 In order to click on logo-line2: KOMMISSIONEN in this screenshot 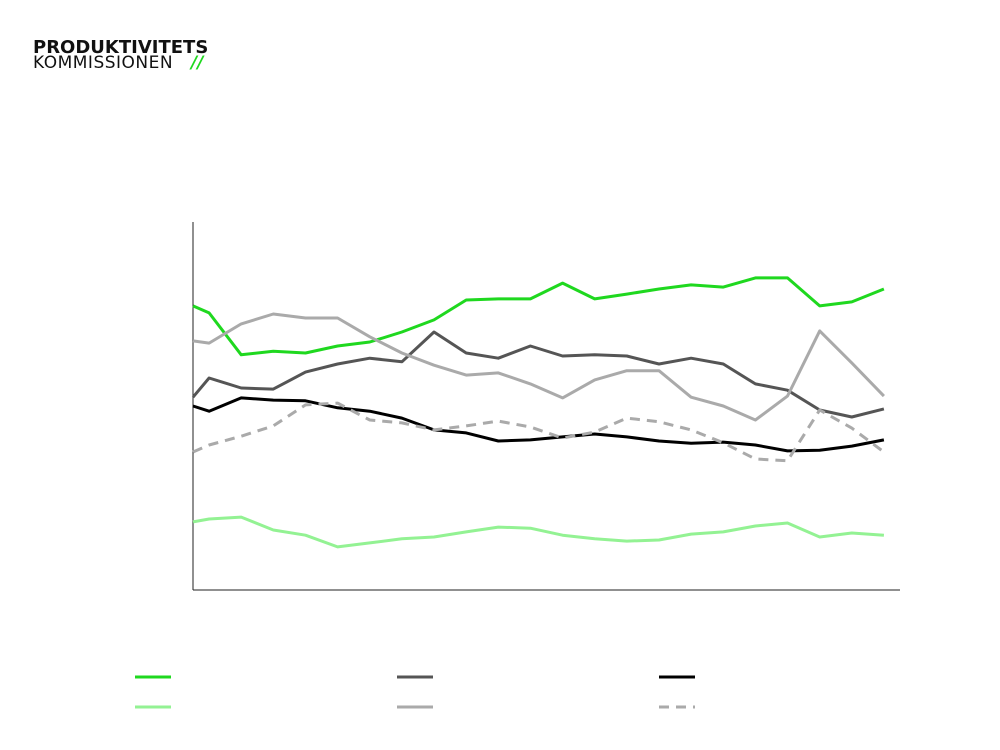, I will do `click(103, 63)`.